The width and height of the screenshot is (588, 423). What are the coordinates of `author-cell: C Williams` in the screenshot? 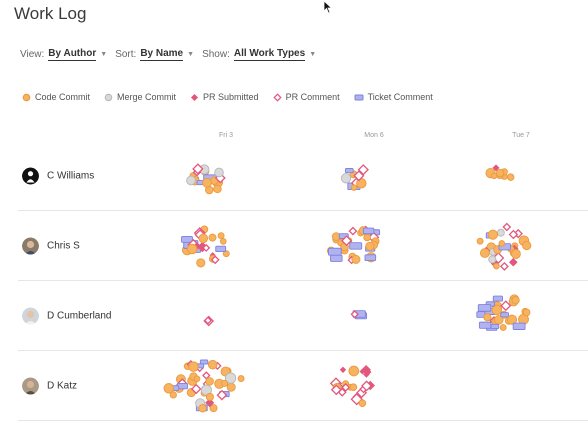 It's located at (58, 175).